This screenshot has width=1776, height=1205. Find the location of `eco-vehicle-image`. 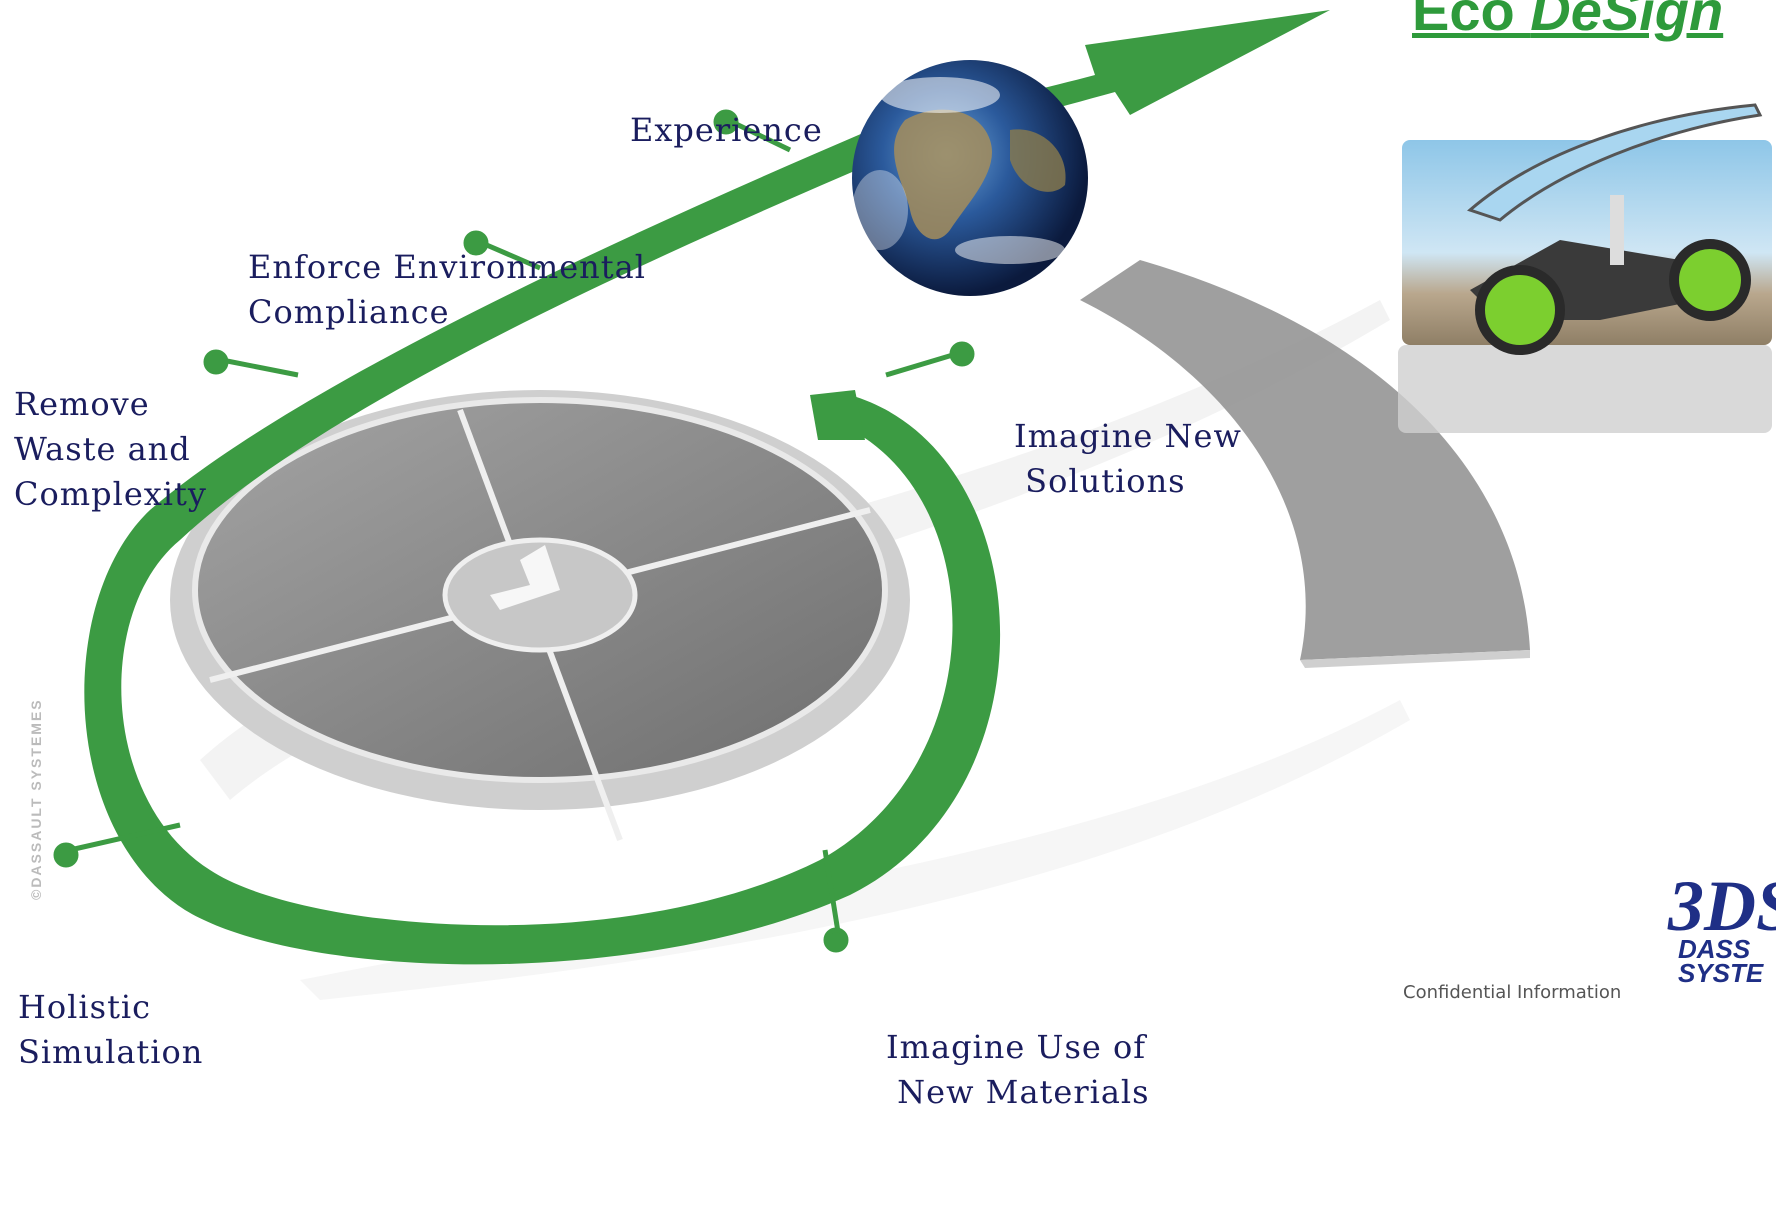

eco-vehicle-image is located at coordinates (1585, 268).